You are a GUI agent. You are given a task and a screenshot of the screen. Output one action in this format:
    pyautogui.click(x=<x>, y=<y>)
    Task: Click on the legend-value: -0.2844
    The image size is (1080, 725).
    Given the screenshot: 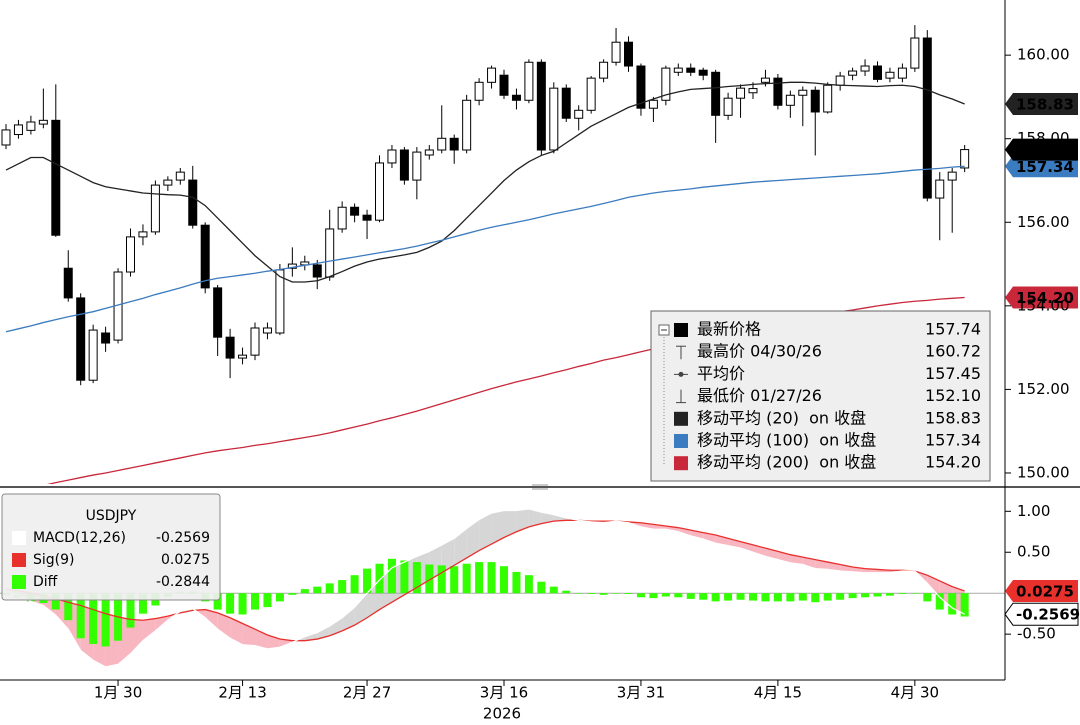 What is the action you would take?
    pyautogui.click(x=183, y=582)
    